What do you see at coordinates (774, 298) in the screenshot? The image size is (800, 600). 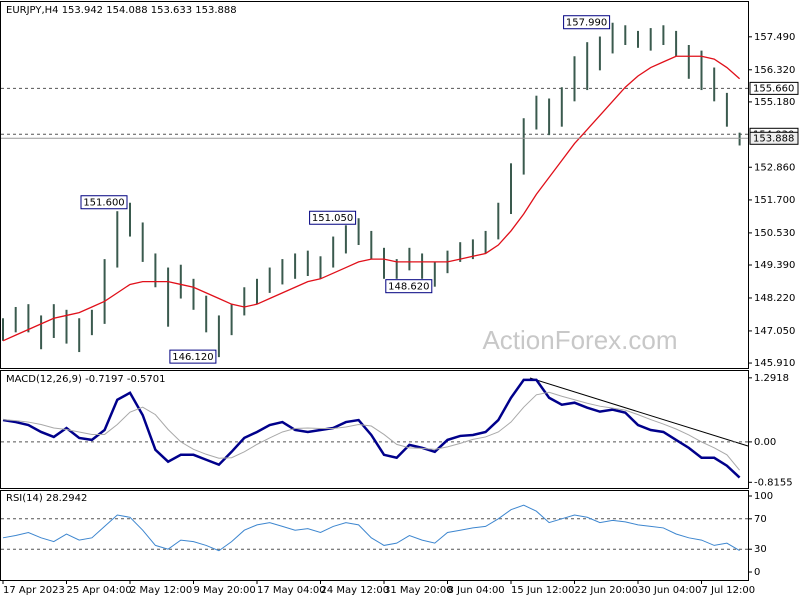 I see `y-tick-label: 148.220` at bounding box center [774, 298].